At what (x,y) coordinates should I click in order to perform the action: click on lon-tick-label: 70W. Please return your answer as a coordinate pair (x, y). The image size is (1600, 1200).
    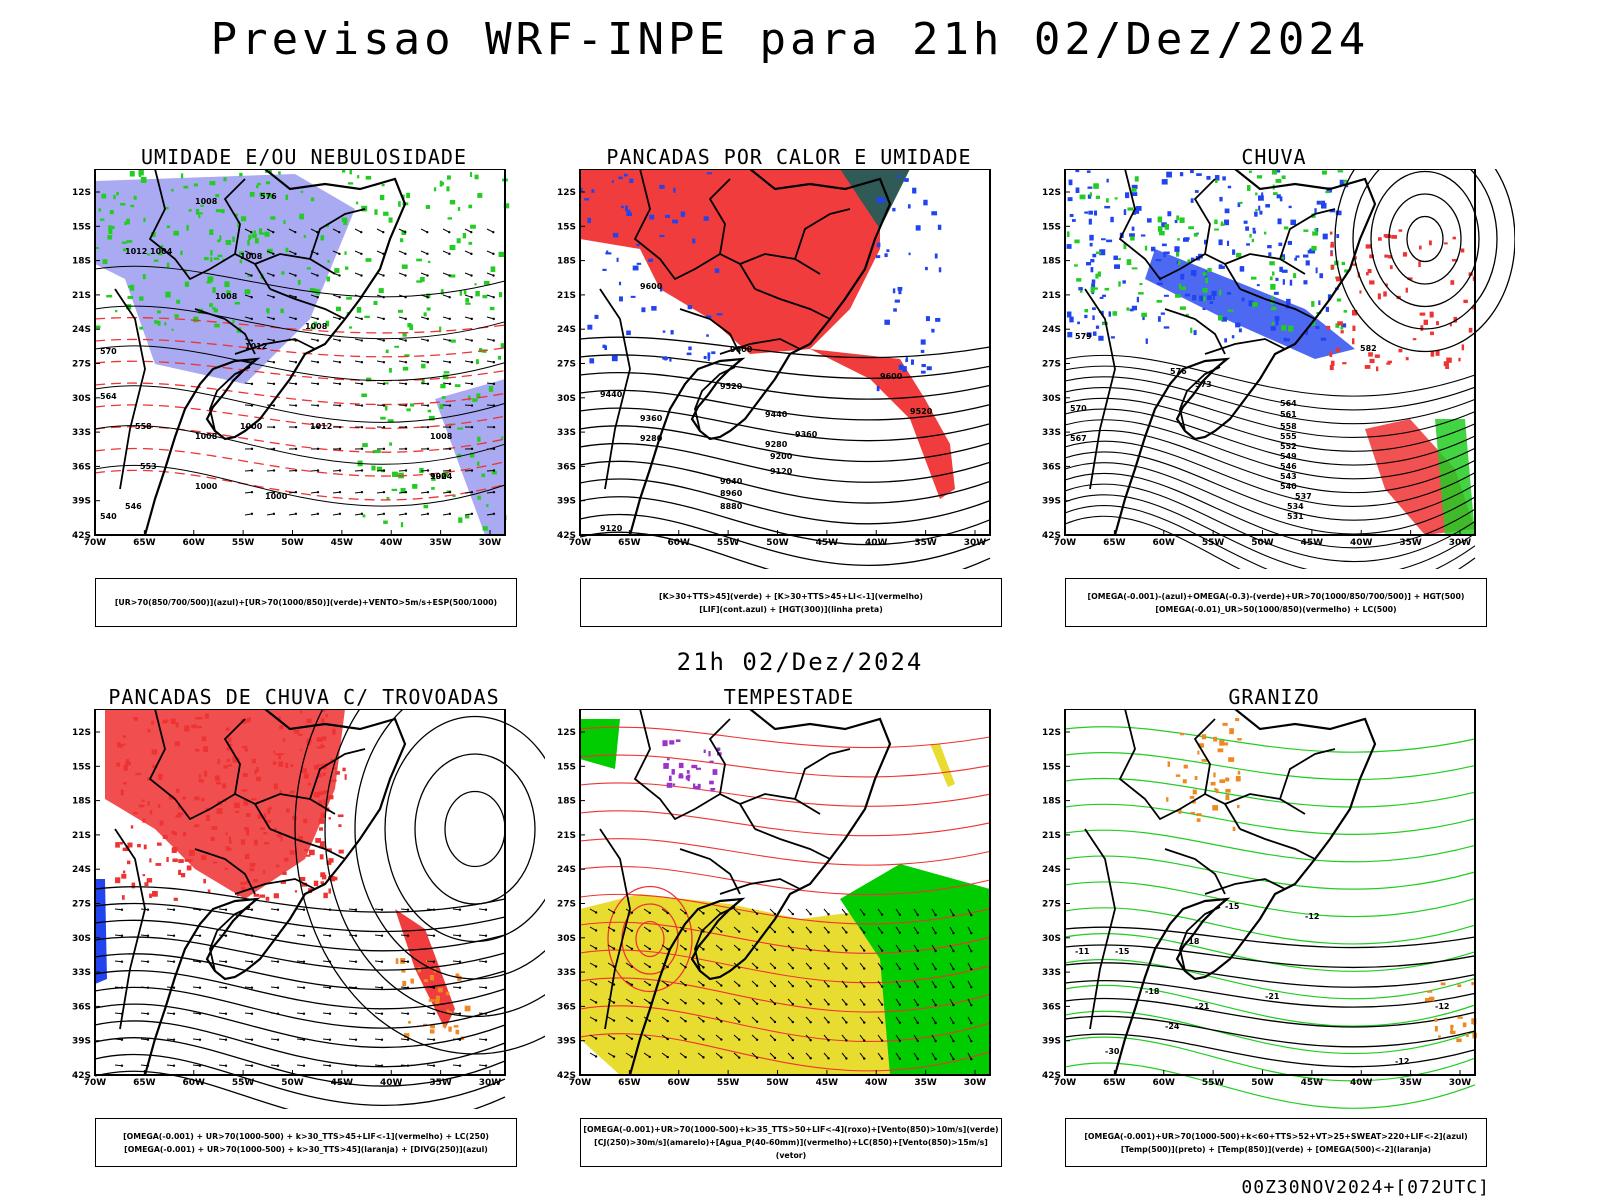
    Looking at the image, I should click on (1065, 1083).